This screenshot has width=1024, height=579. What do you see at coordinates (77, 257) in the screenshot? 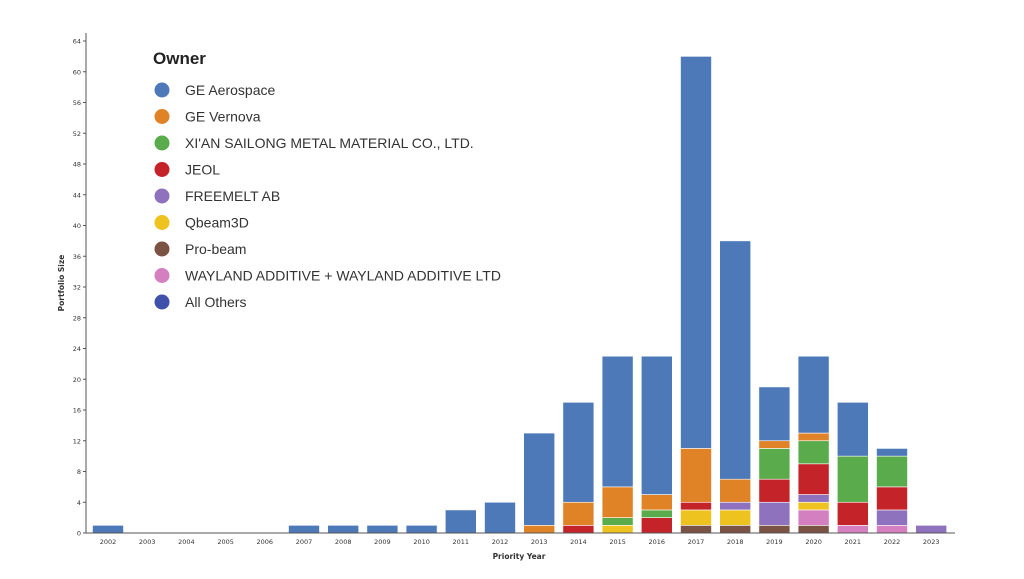
I see `y-tick-label: 36` at bounding box center [77, 257].